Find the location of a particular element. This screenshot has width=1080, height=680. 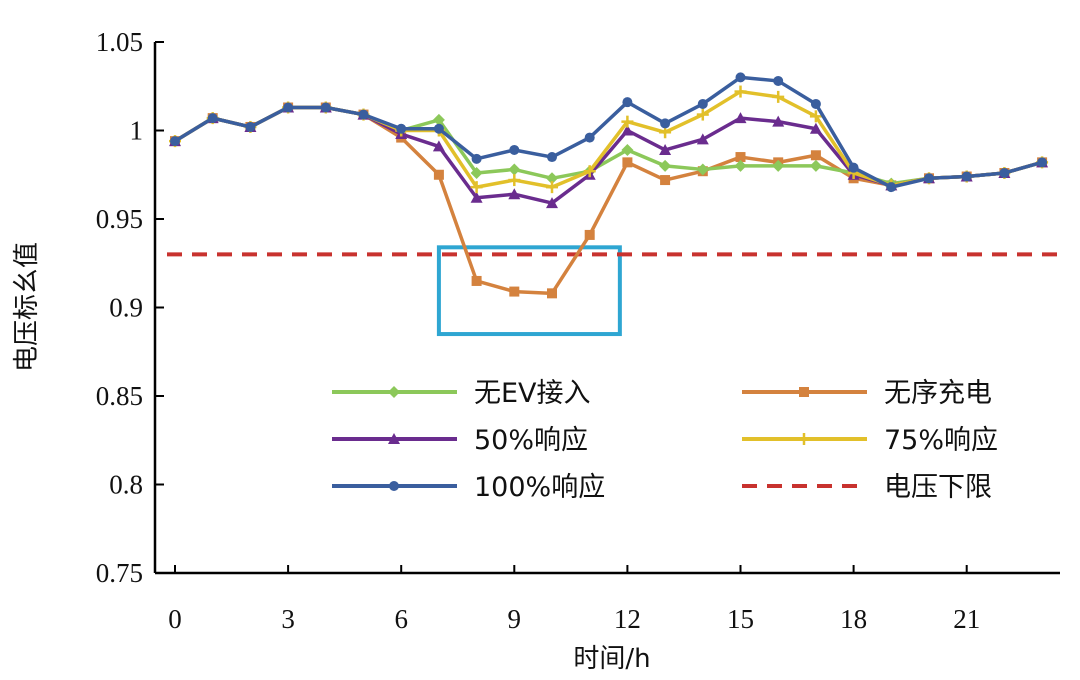

x-tick-label: 0 is located at coordinates (175, 619).